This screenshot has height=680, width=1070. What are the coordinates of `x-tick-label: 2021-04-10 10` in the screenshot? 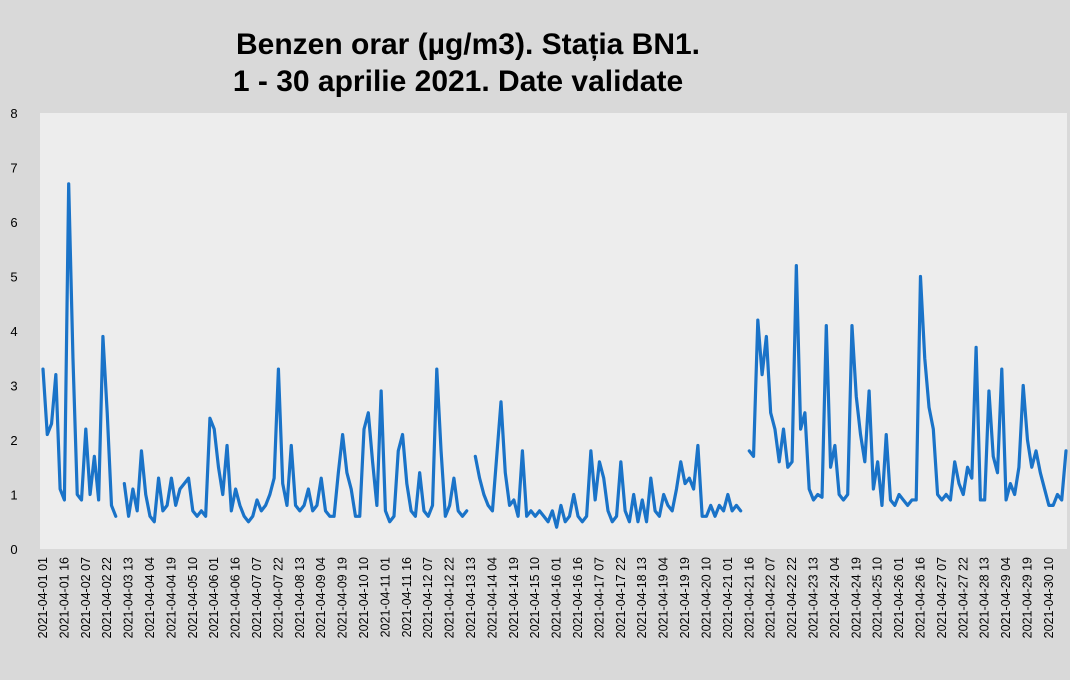 It's located at (364, 597).